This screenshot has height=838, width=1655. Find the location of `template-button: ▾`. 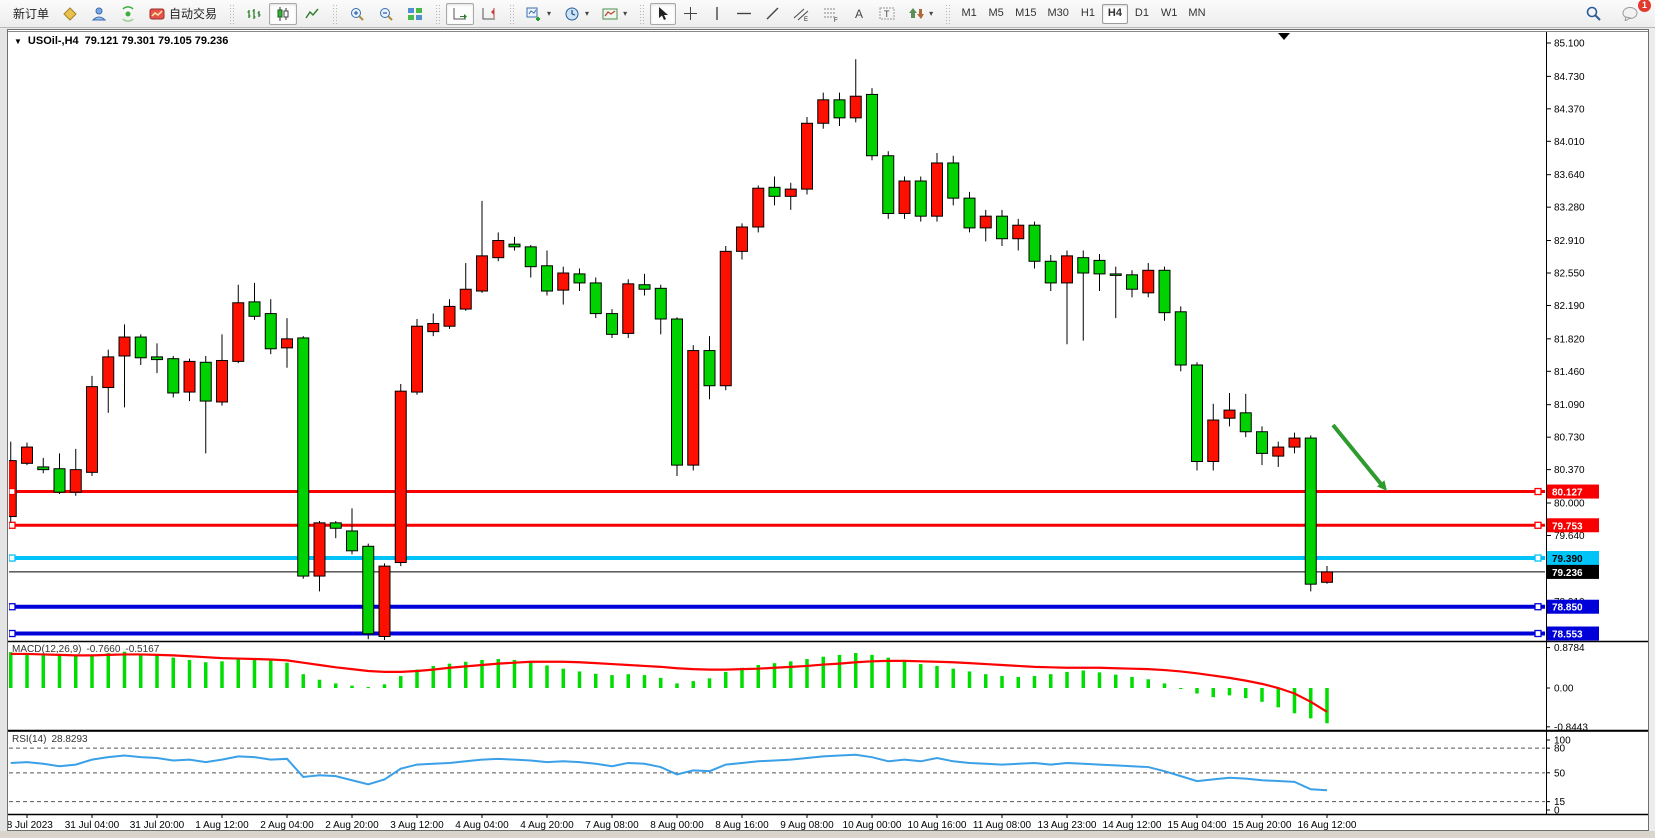

template-button: ▾ is located at coordinates (614, 14).